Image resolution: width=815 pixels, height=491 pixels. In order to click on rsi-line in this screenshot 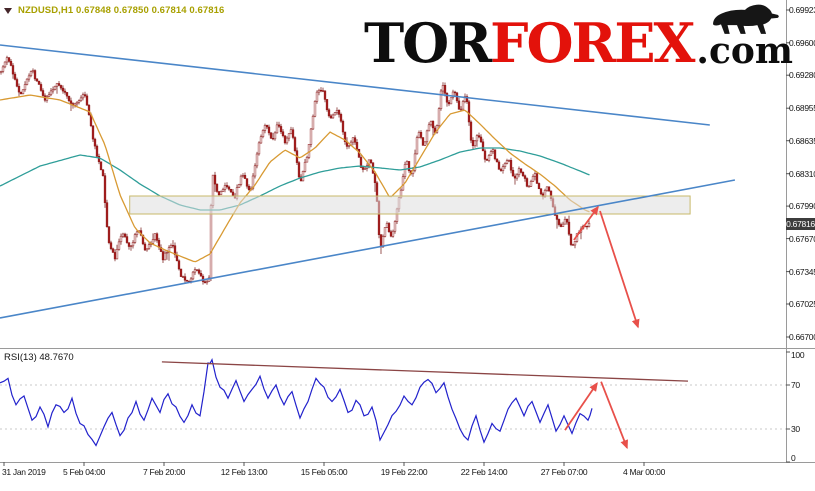, I will do `click(296, 402)`.